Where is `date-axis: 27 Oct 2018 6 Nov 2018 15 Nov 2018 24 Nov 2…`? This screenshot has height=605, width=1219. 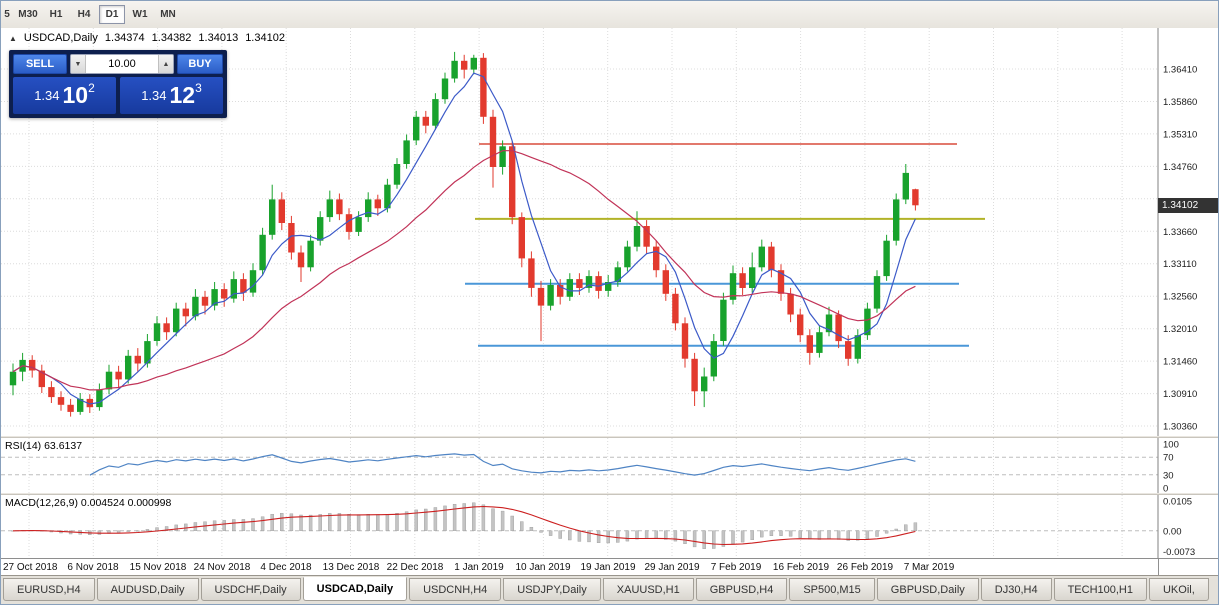
date-axis: 27 Oct 2018 6 Nov 2018 15 Nov 2018 24 Nov 2… is located at coordinates (609, 568).